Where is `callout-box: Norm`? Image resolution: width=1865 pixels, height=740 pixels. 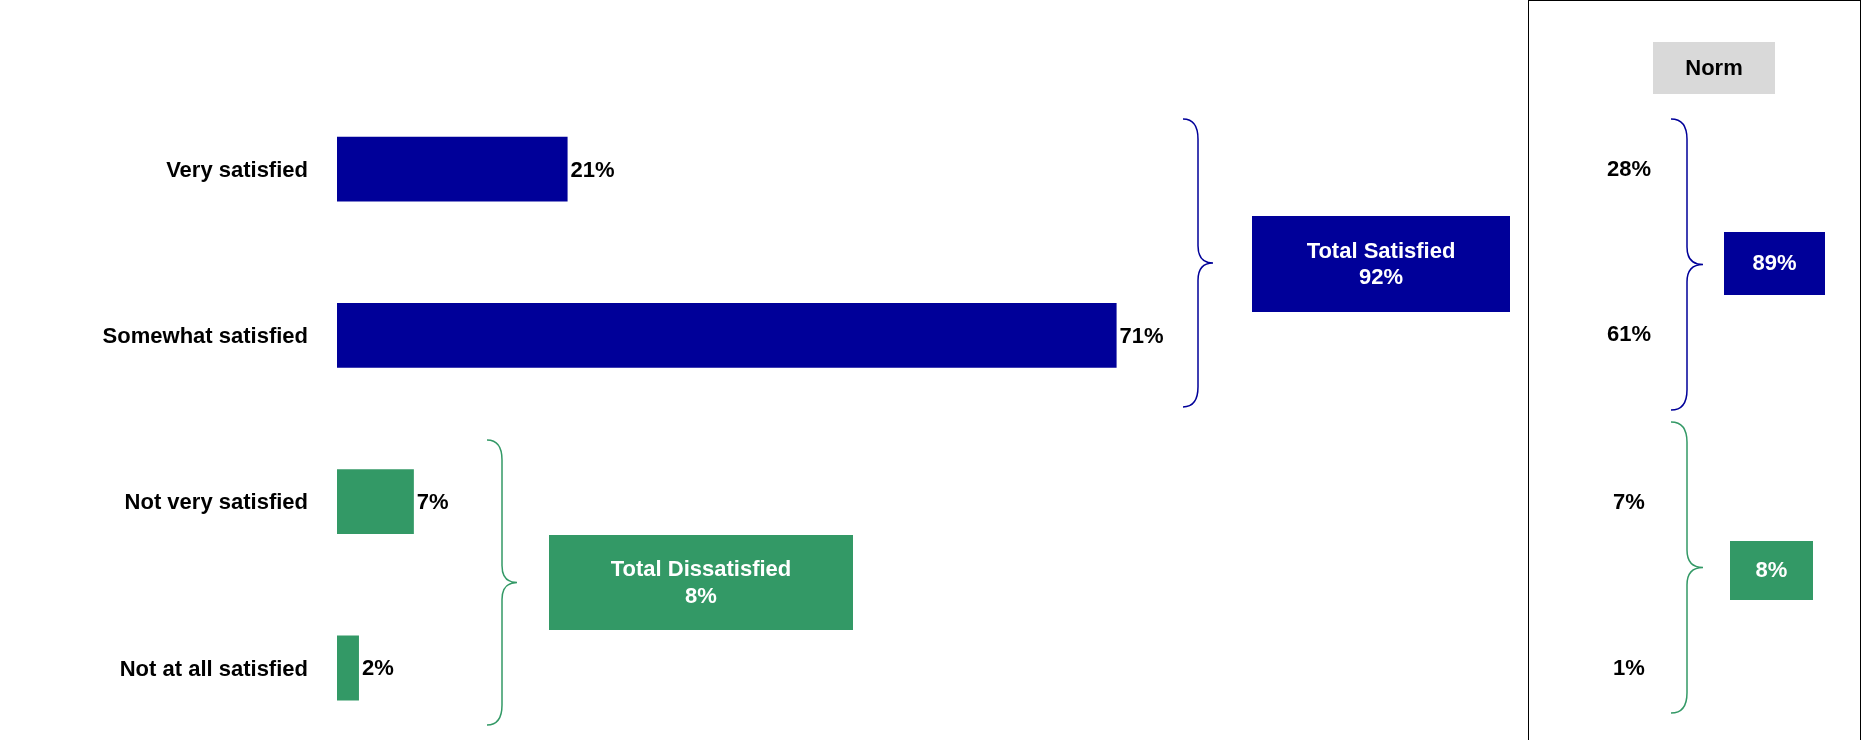
callout-box: Norm is located at coordinates (1714, 68).